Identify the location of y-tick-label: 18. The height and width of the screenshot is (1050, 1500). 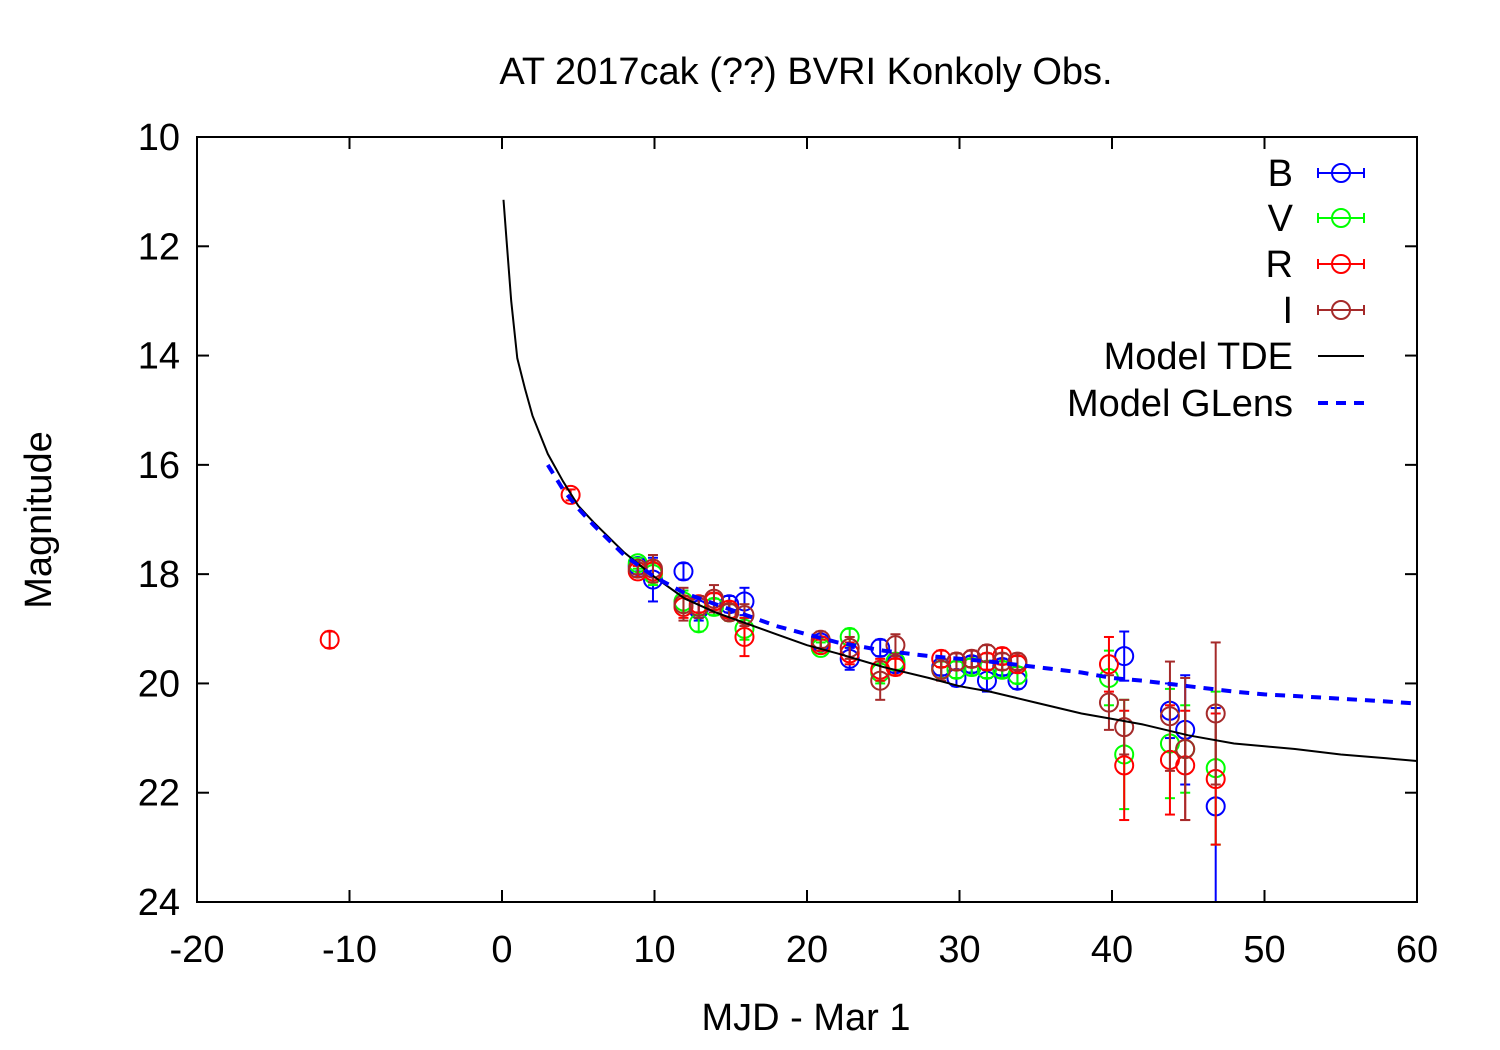
(159, 575).